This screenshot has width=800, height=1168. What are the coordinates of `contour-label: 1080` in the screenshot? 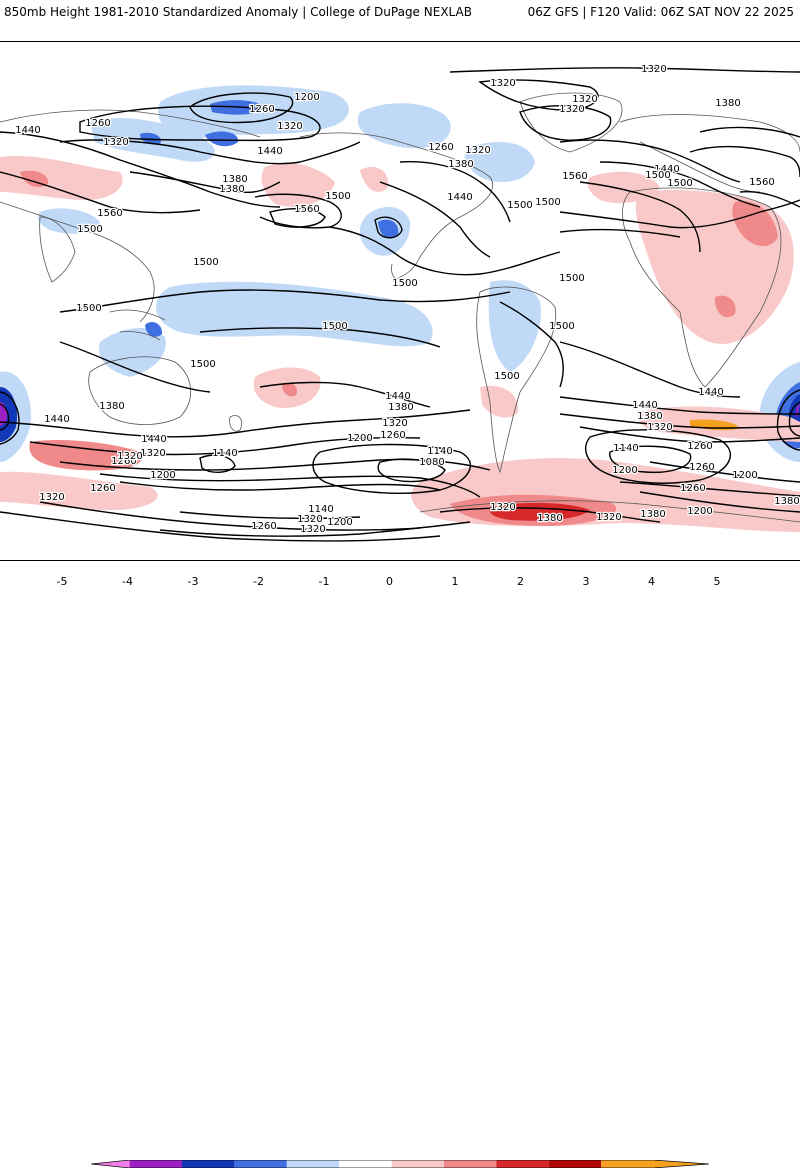 It's located at (431, 462).